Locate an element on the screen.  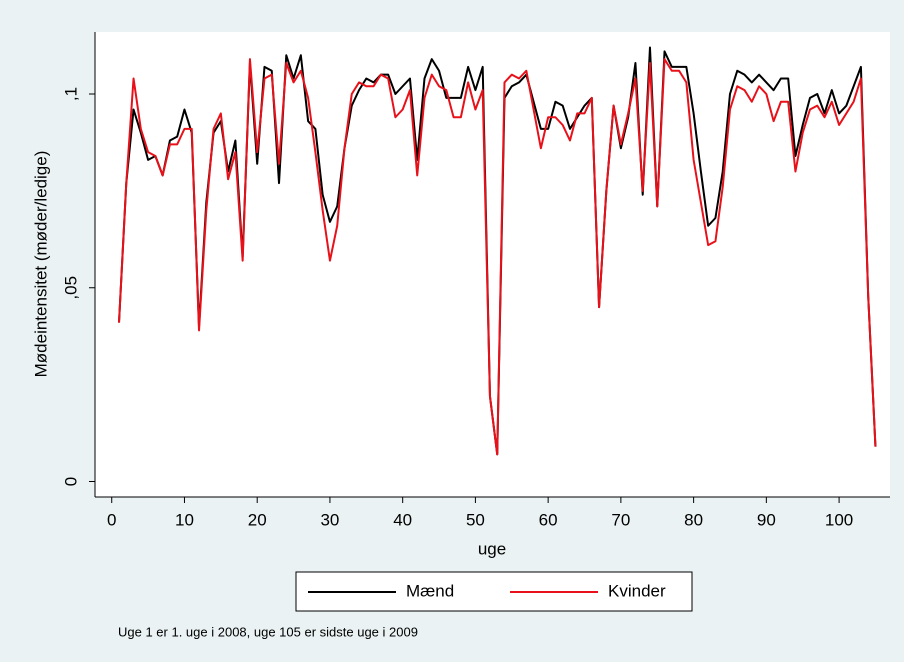
x-tick-label: 60 is located at coordinates (548, 519).